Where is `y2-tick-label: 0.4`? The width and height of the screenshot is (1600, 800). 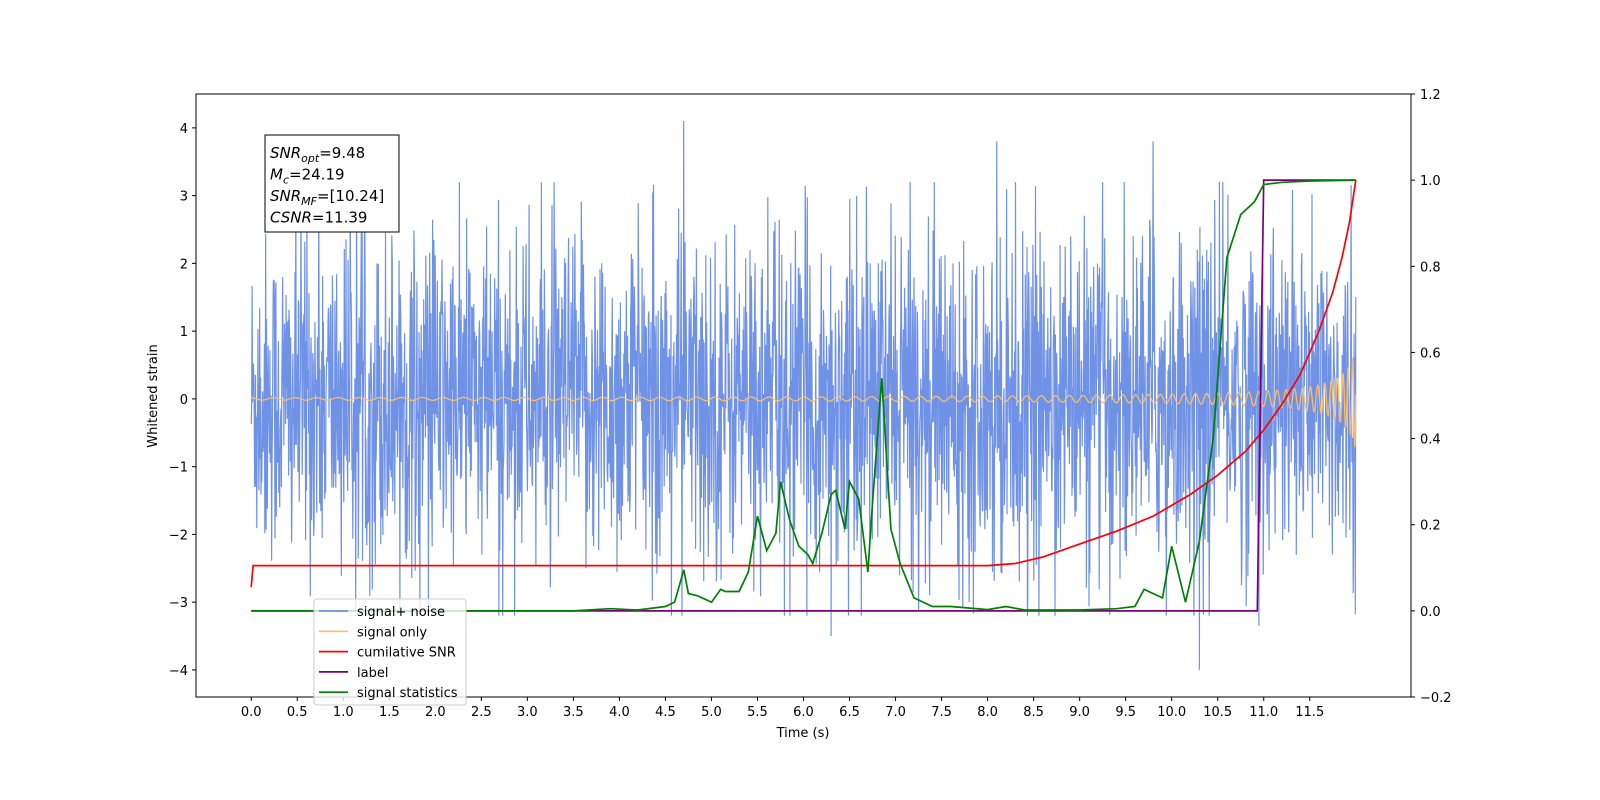 y2-tick-label: 0.4 is located at coordinates (1430, 440).